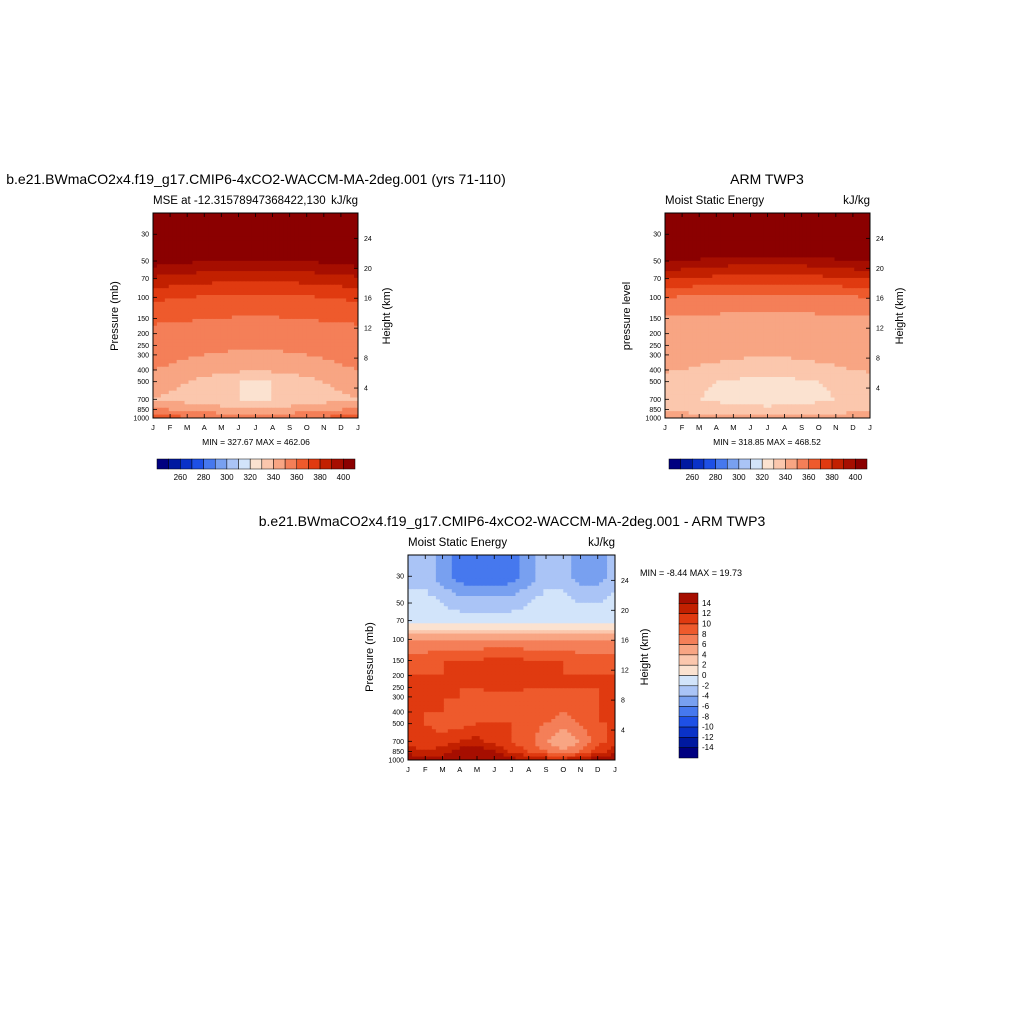 This screenshot has height=1024, width=1024. I want to click on y-tick-label: 70, so click(145, 279).